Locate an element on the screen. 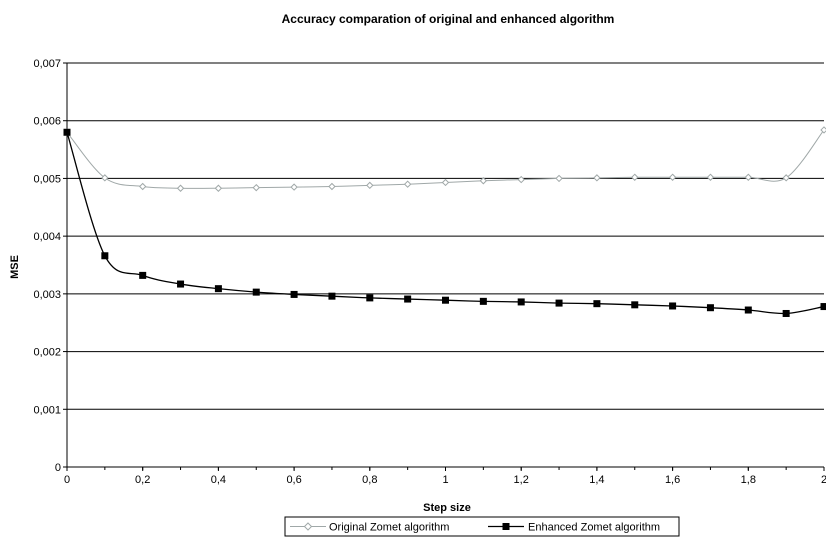  legend-marker-original is located at coordinates (308, 526).